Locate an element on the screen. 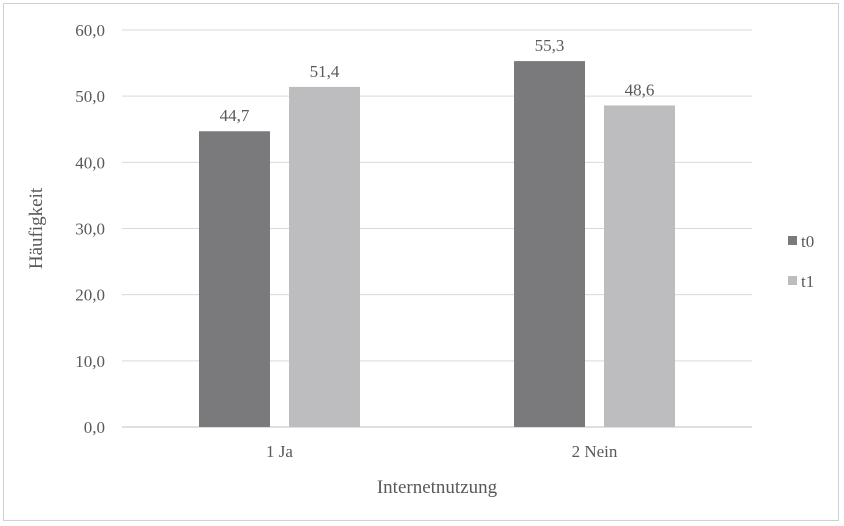 This screenshot has width=844, height=526. x-axis-categories: 1 Ja 2 Nein is located at coordinates (442, 451).